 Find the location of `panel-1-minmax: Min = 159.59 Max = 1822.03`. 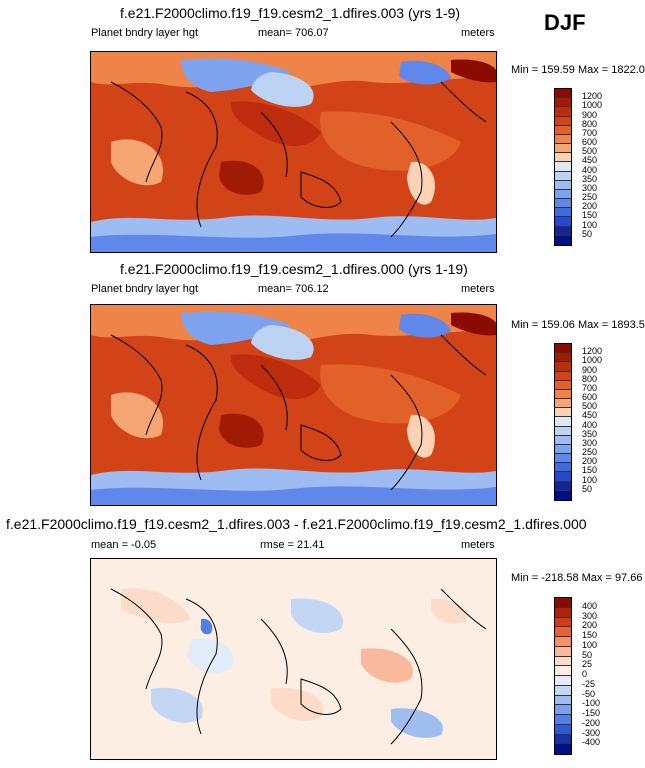

panel-1-minmax: Min = 159.59 Max = 1822.03 is located at coordinates (578, 70).